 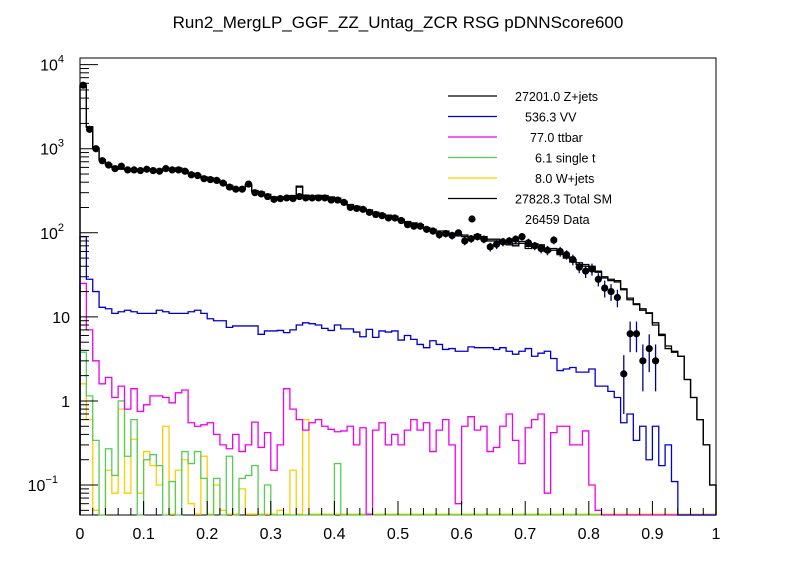 I want to click on legend-label: 27201.0 Z+jets, so click(x=556, y=97).